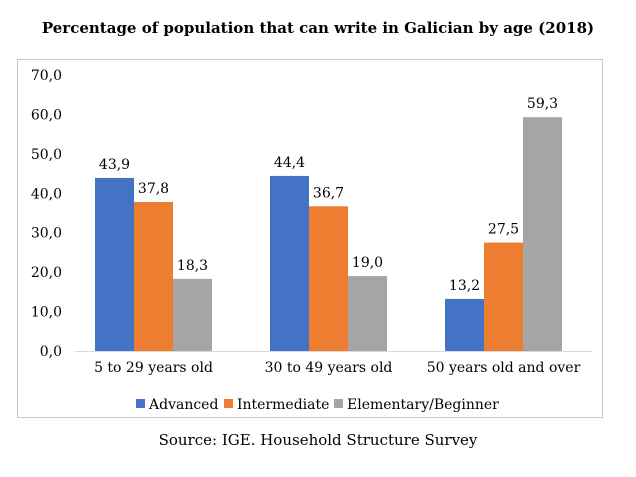 The height and width of the screenshot is (477, 636). I want to click on y-tick-label: 50,0, so click(46, 155).